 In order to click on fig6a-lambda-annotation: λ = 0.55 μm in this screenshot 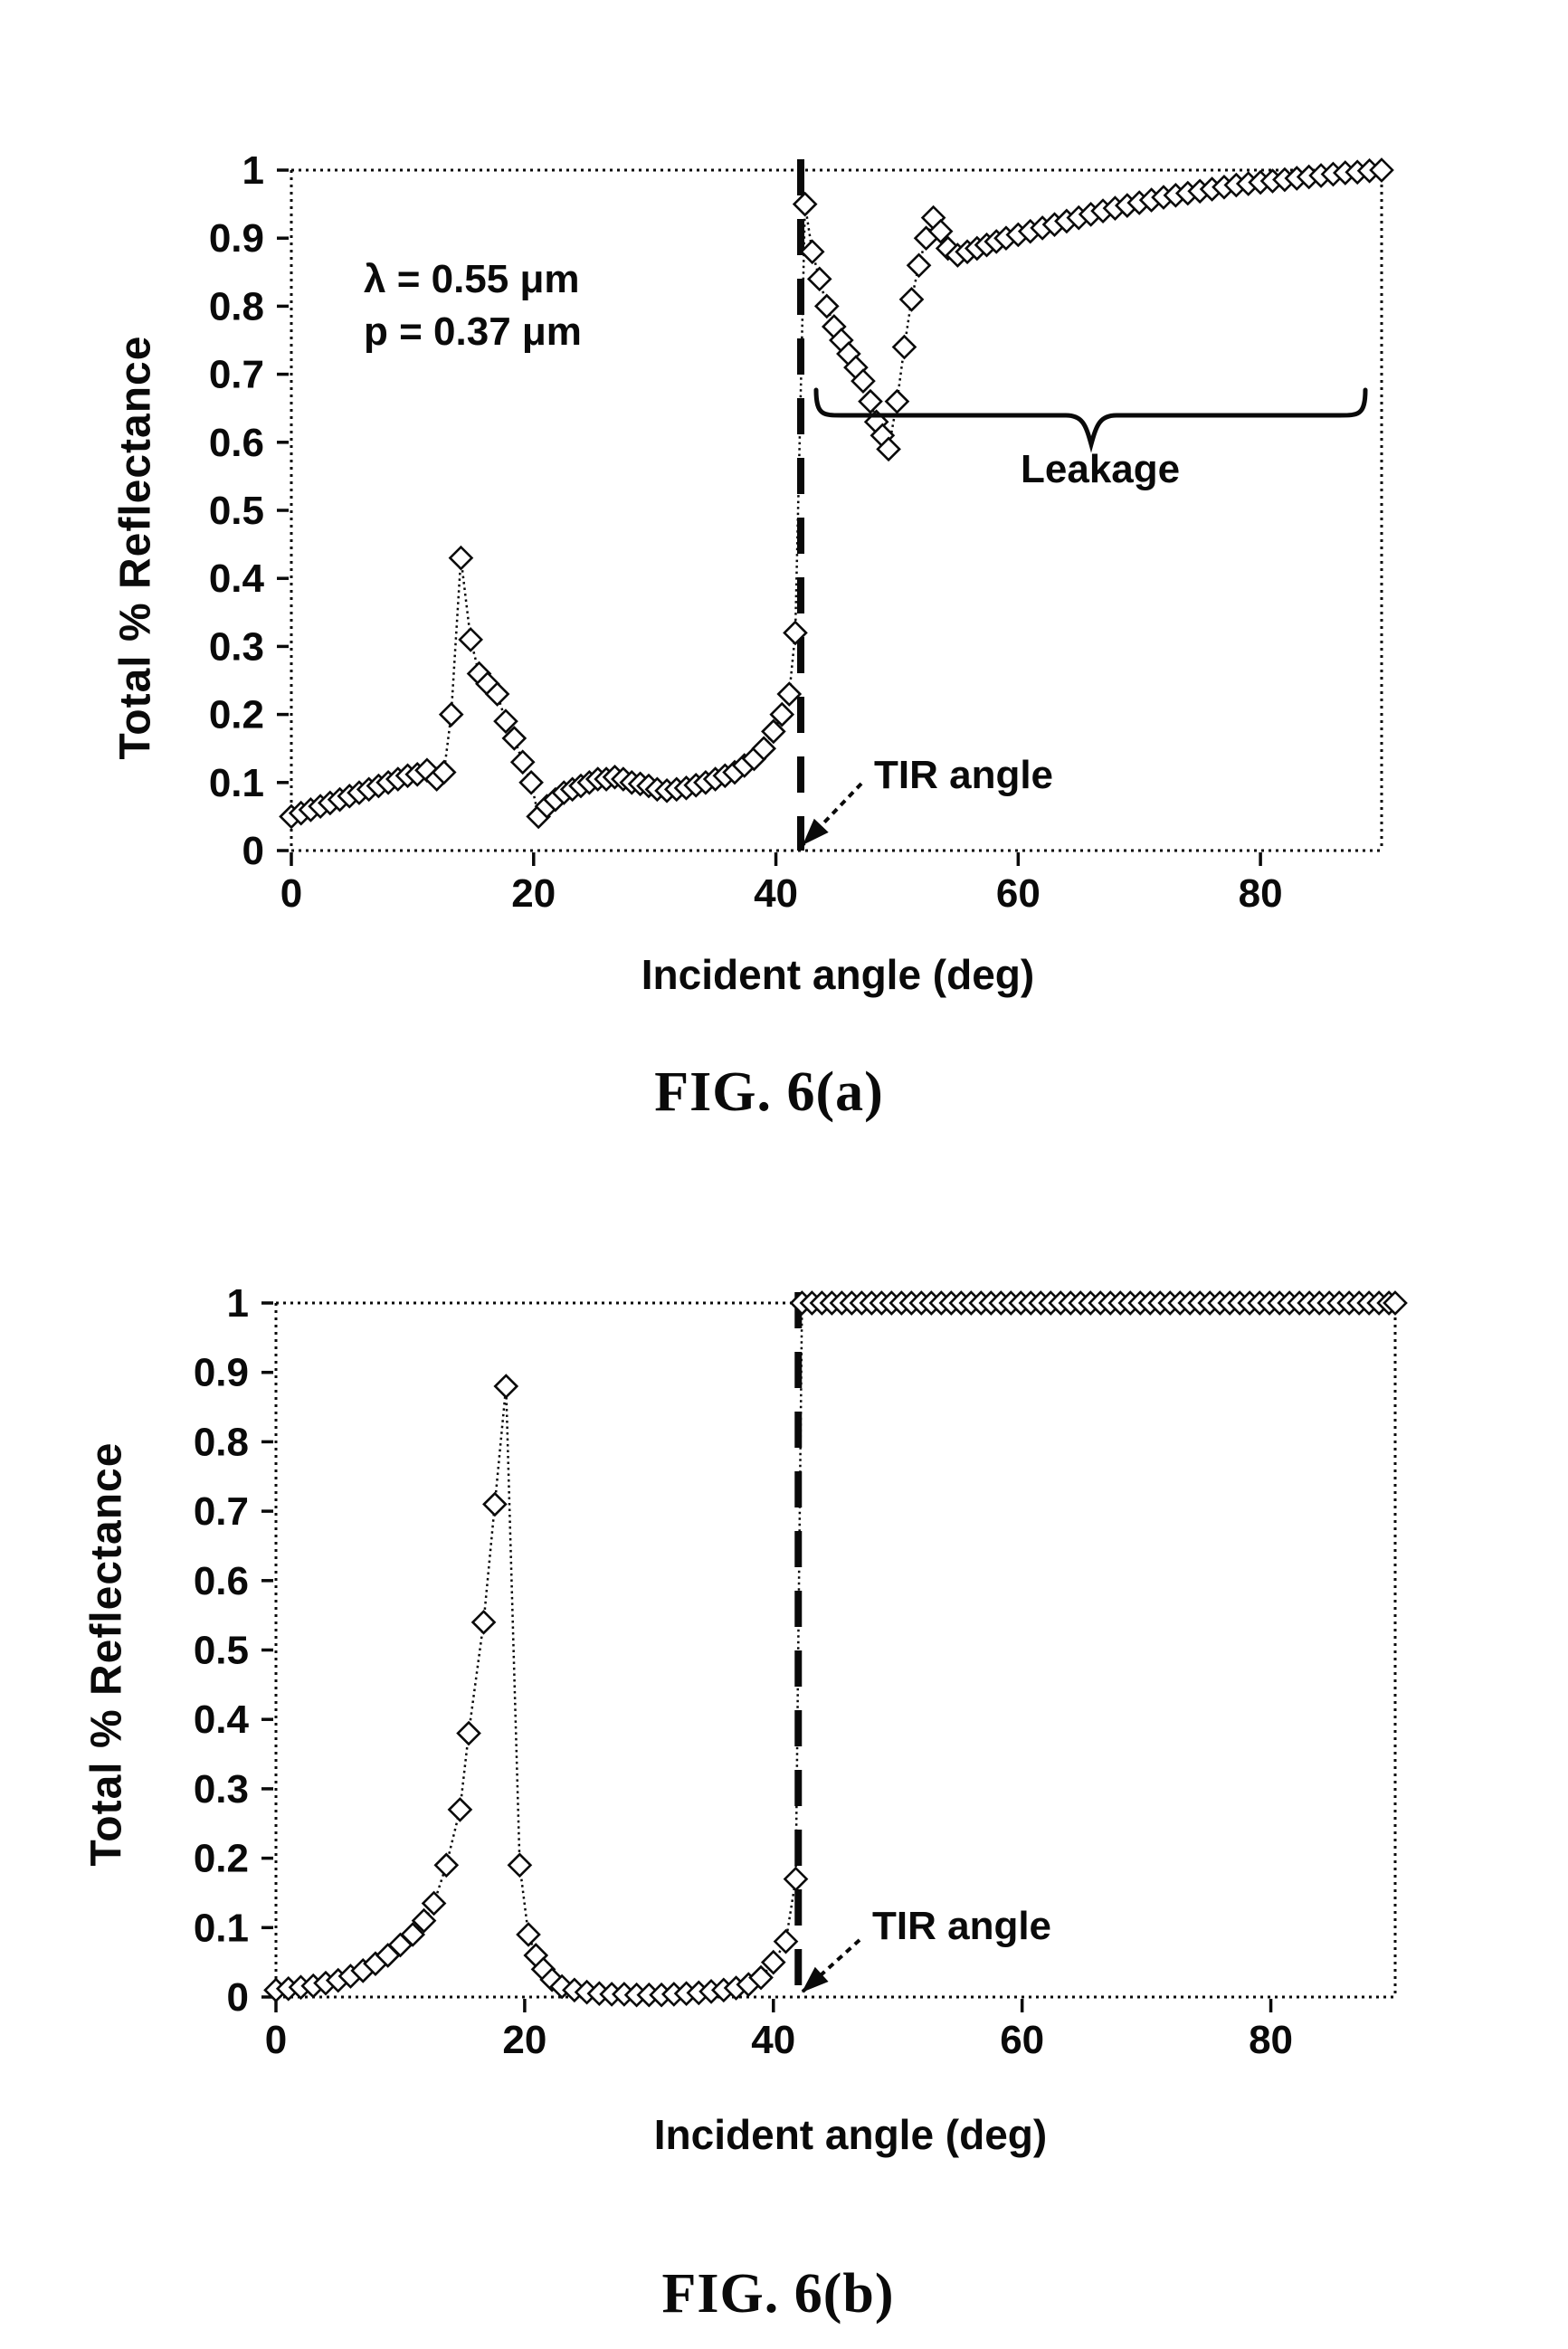, I will do `click(472, 279)`.